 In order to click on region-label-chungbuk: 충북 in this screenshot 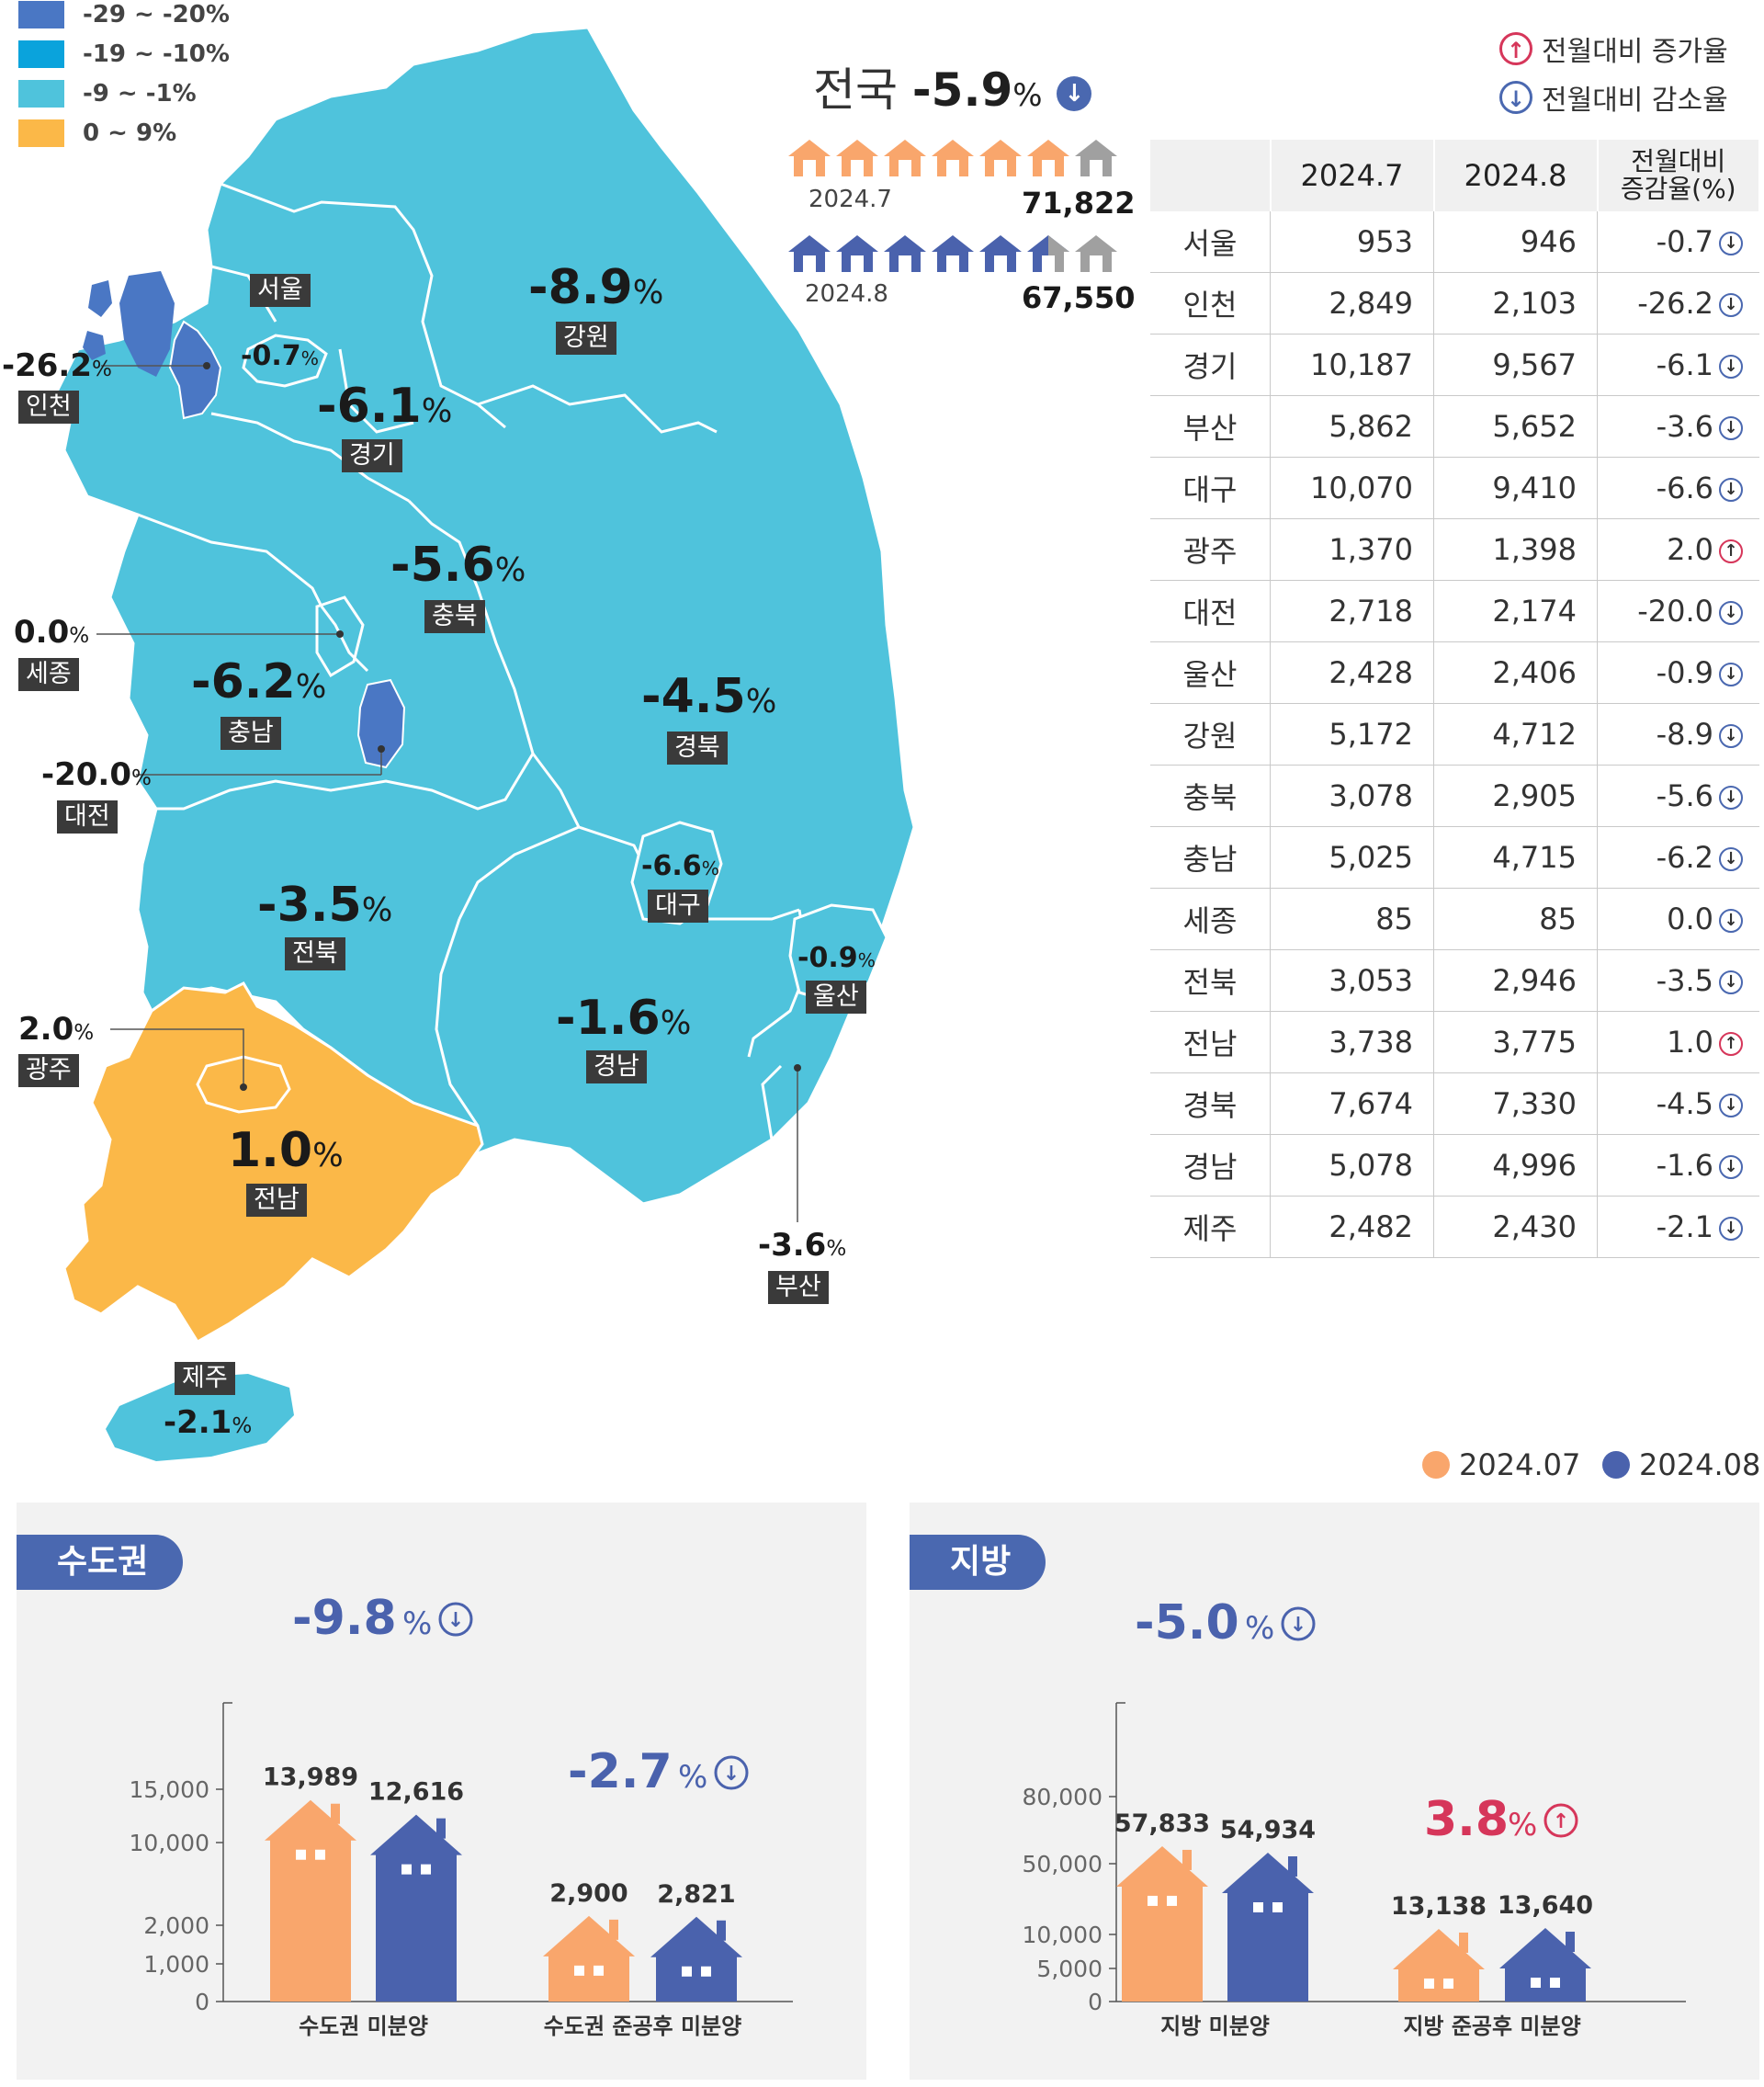, I will do `click(455, 616)`.